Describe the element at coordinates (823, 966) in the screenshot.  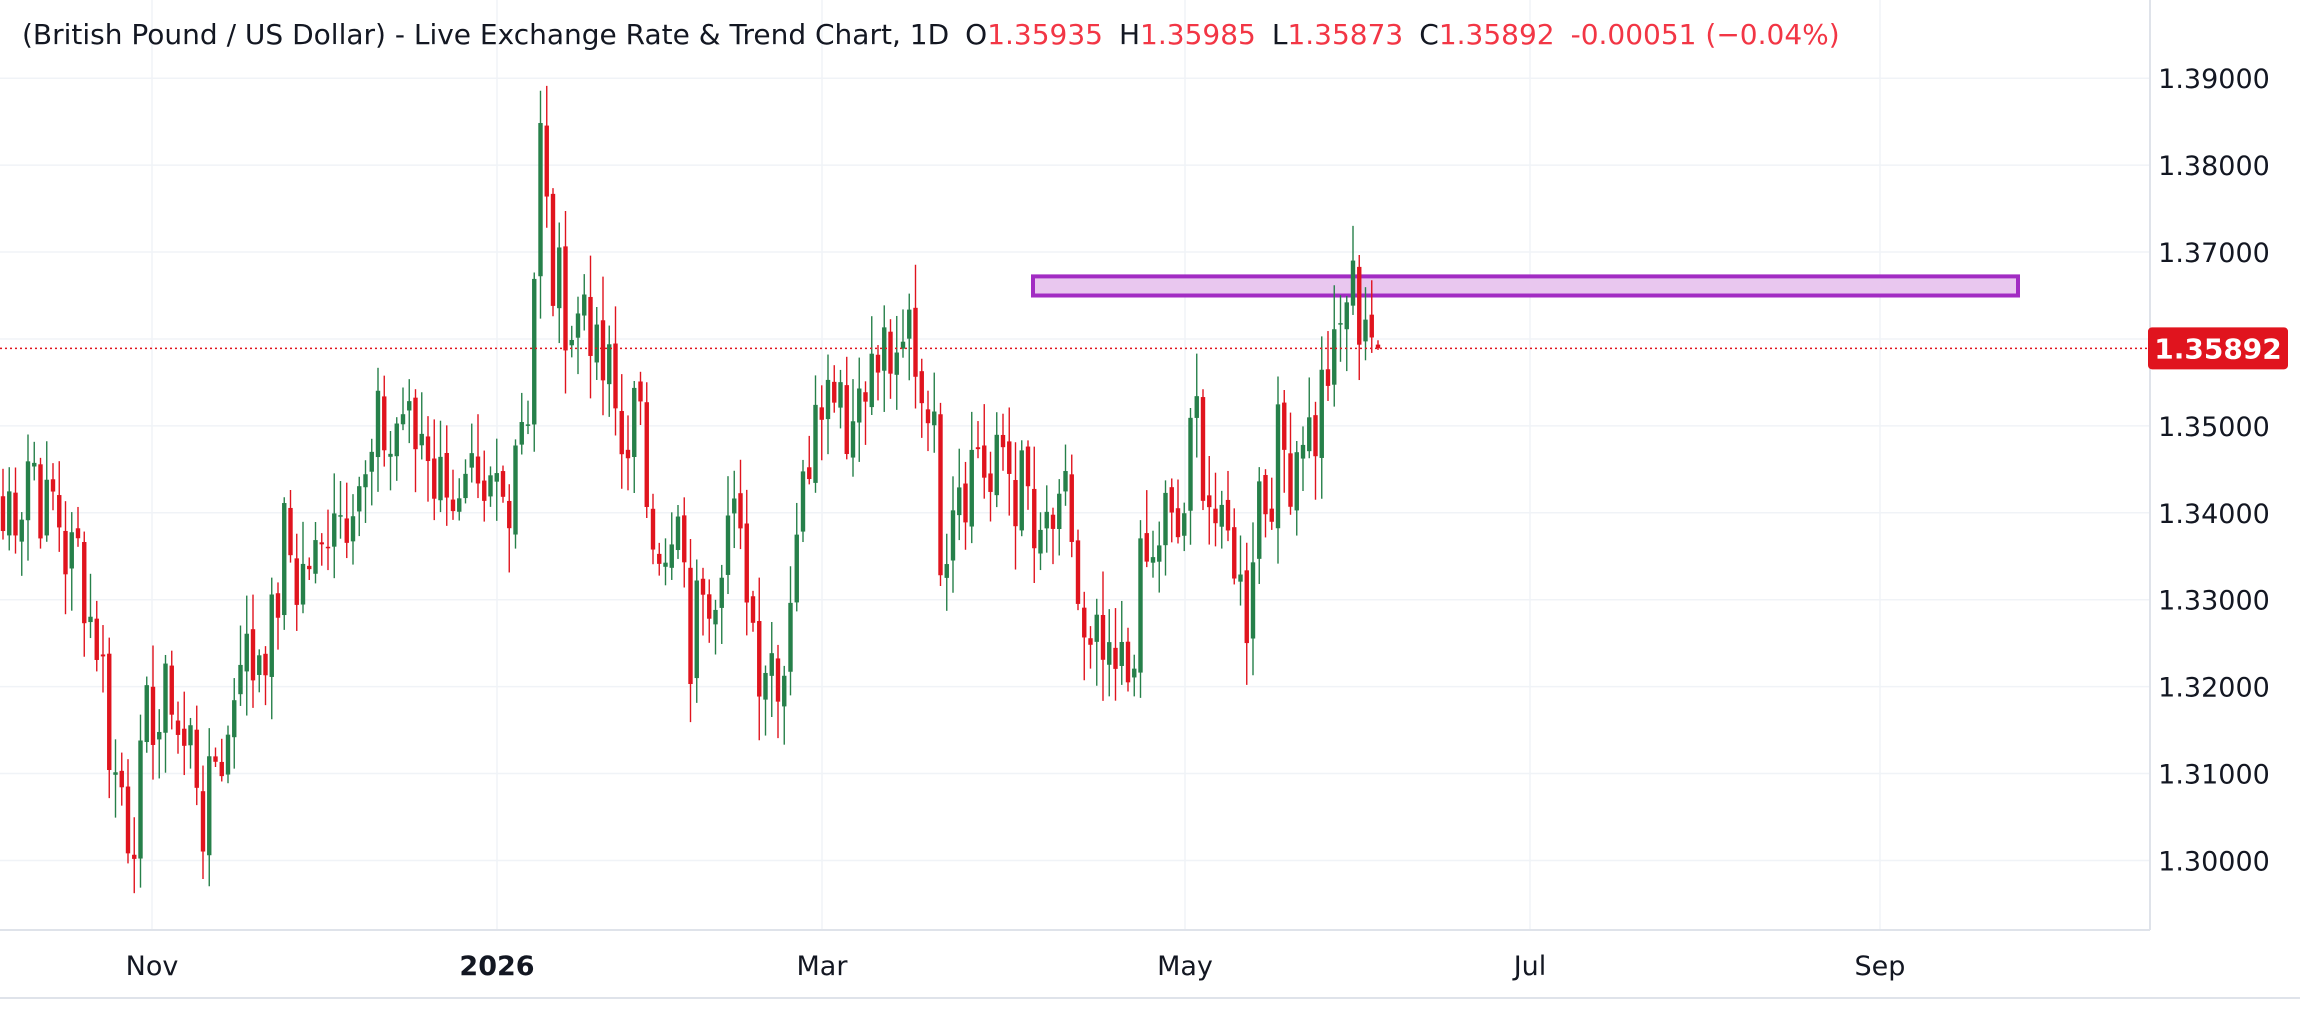
I see `x-tick-label: Mar` at that location.